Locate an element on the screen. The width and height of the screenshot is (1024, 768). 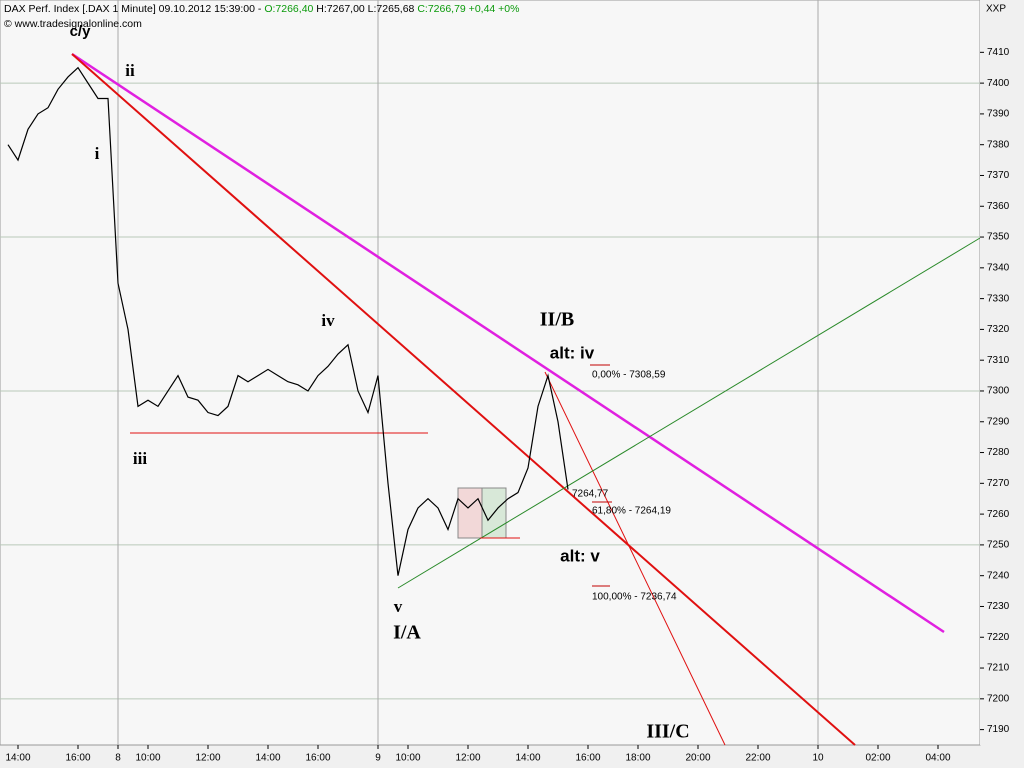
x-tick-label: 9 is located at coordinates (378, 758).